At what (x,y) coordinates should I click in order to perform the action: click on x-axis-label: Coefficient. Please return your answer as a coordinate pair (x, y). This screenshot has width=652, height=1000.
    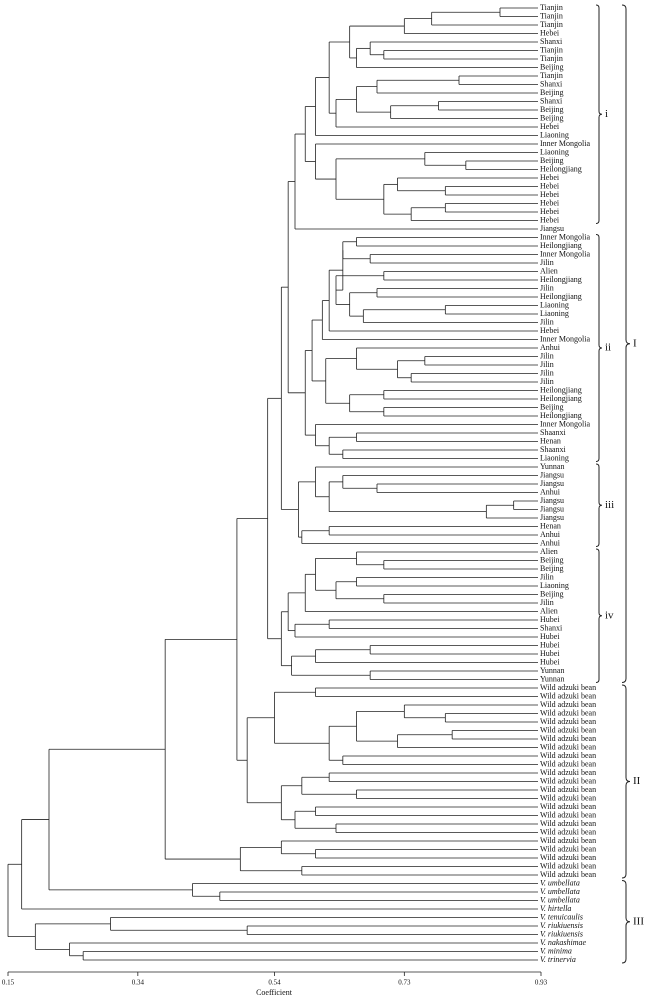
    Looking at the image, I should click on (274, 992).